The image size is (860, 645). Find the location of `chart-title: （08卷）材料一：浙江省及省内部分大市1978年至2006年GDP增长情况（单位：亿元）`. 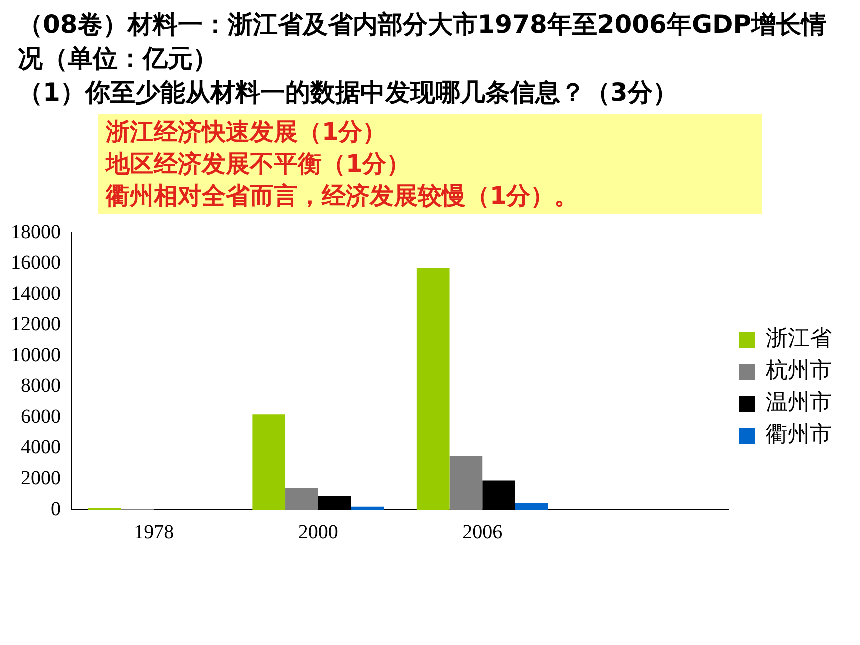

chart-title: （08卷）材料一：浙江省及省内部分大市1978年至2006年GDP增长情况（单位：亿元） is located at coordinates (423, 42).